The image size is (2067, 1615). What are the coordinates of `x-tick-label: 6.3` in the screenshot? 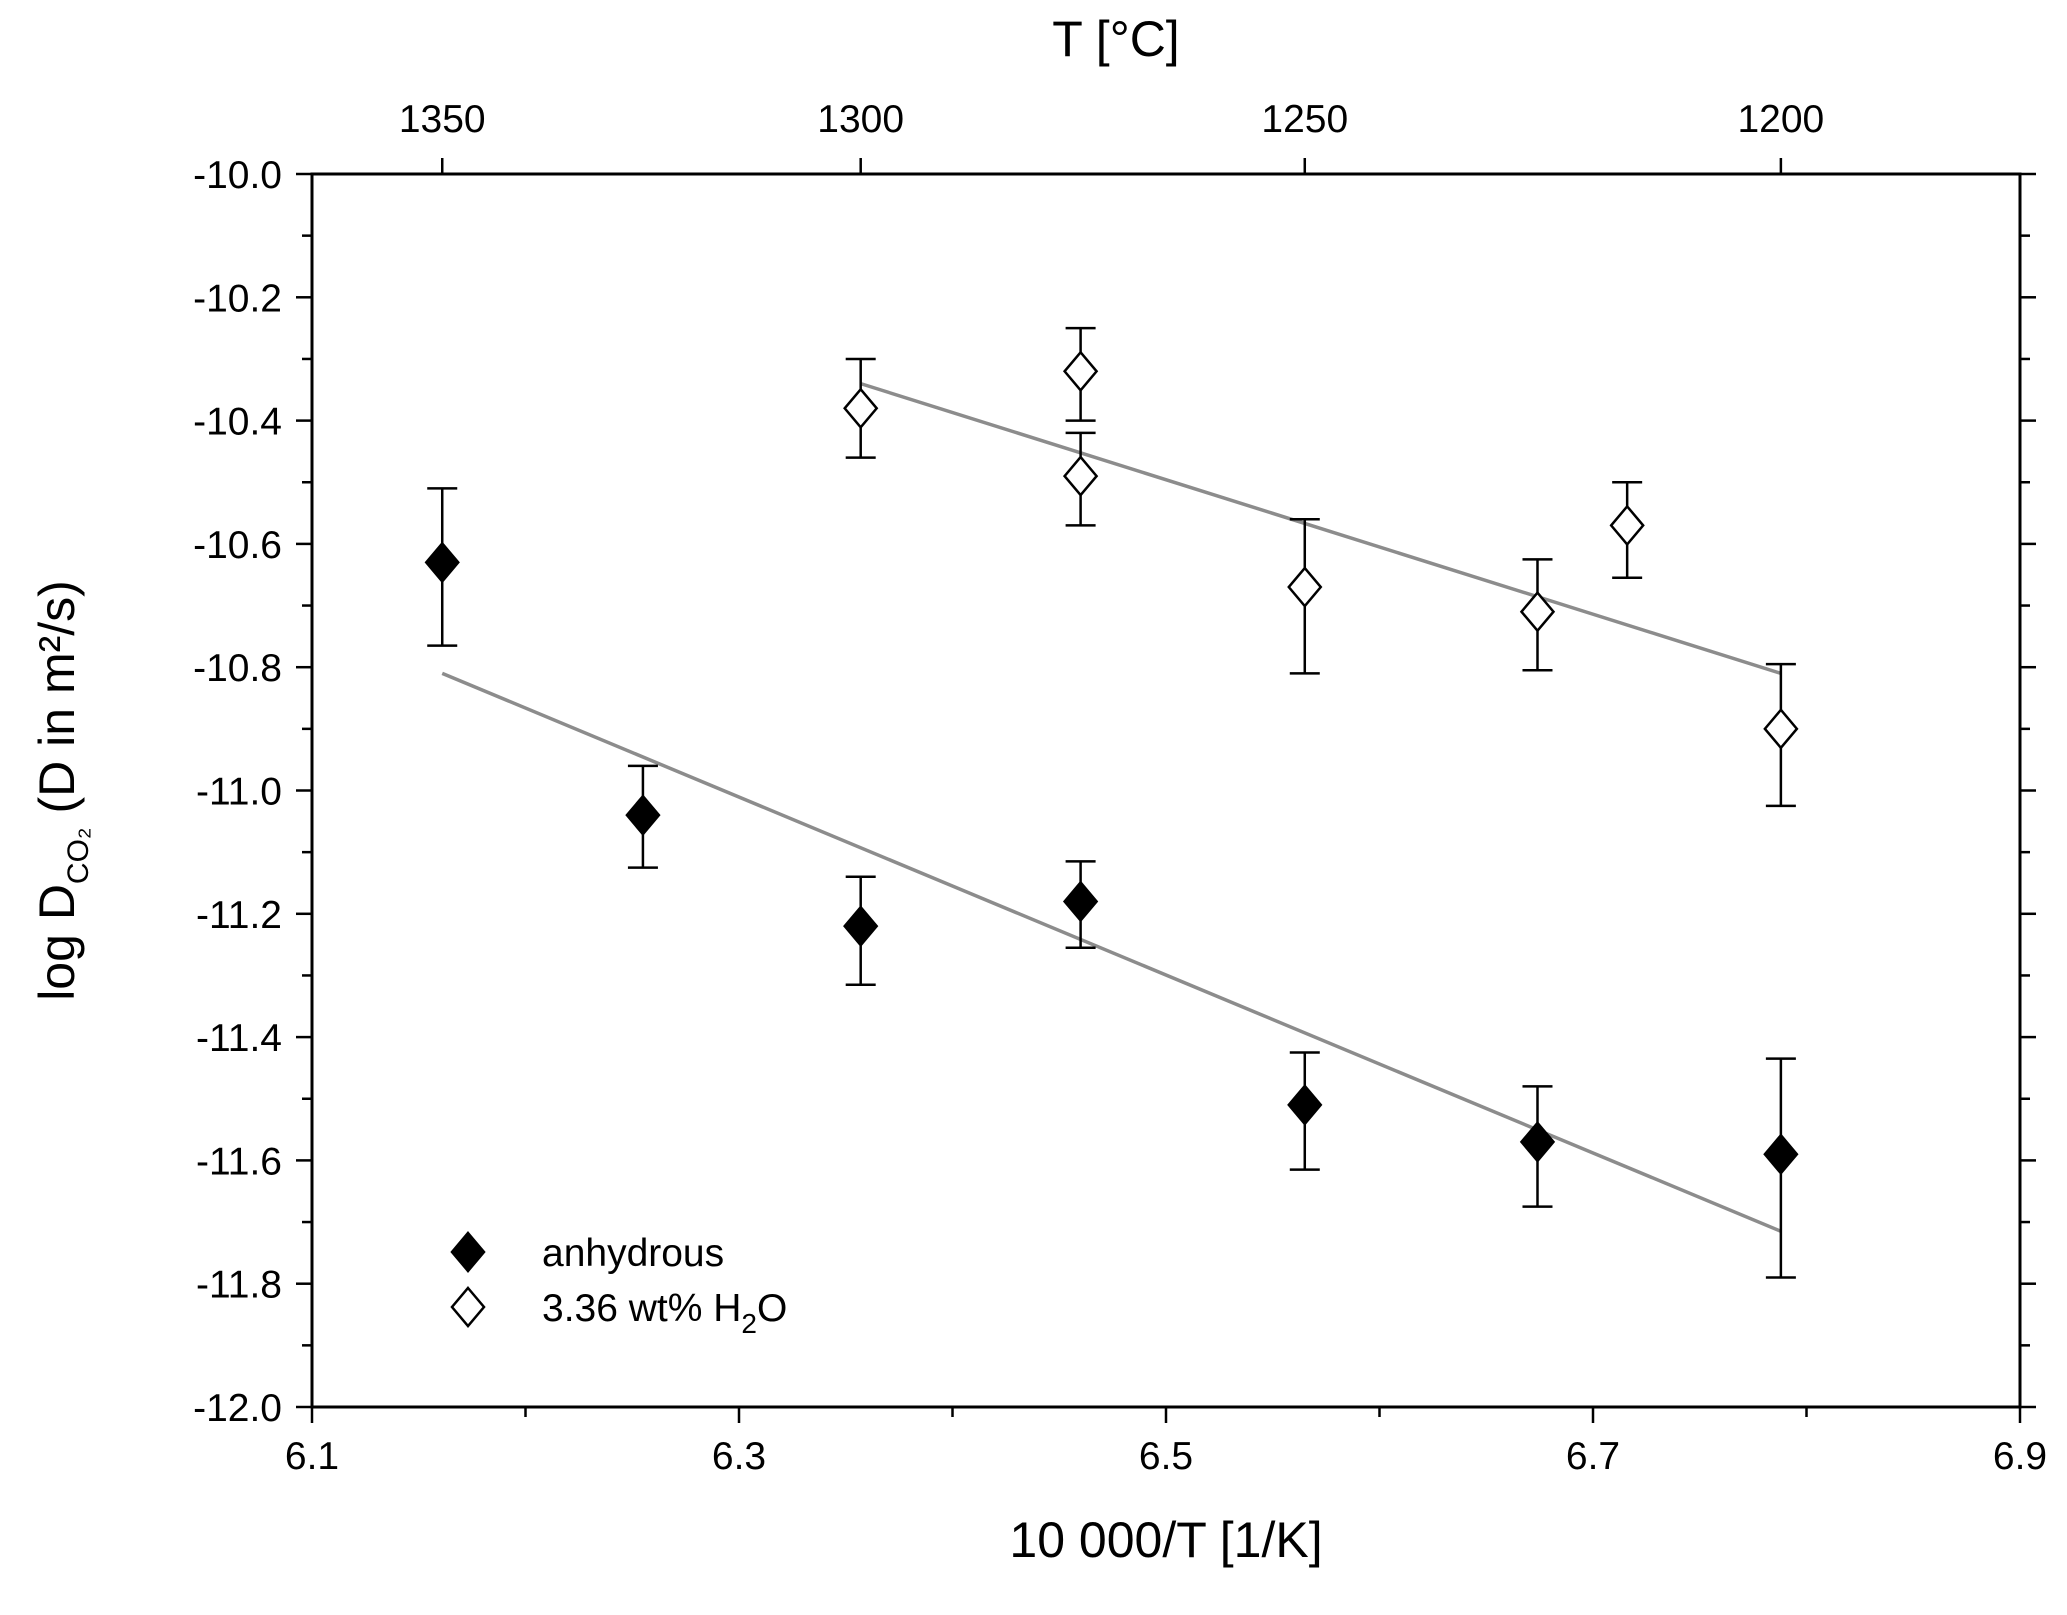 It's located at (739, 1456).